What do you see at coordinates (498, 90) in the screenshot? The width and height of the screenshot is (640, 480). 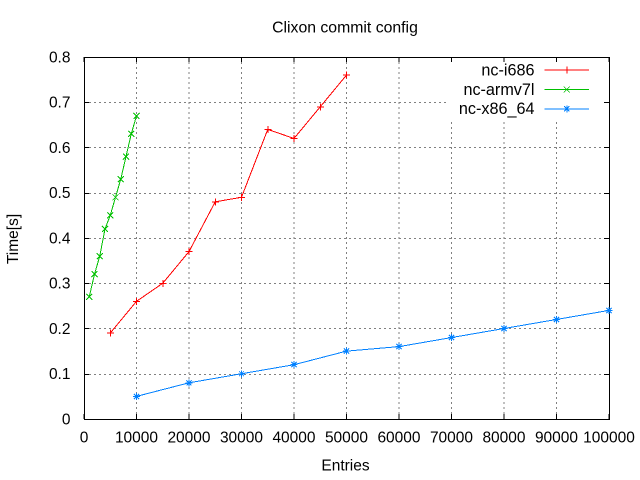 I see `svg-text: nc-armv7l` at bounding box center [498, 90].